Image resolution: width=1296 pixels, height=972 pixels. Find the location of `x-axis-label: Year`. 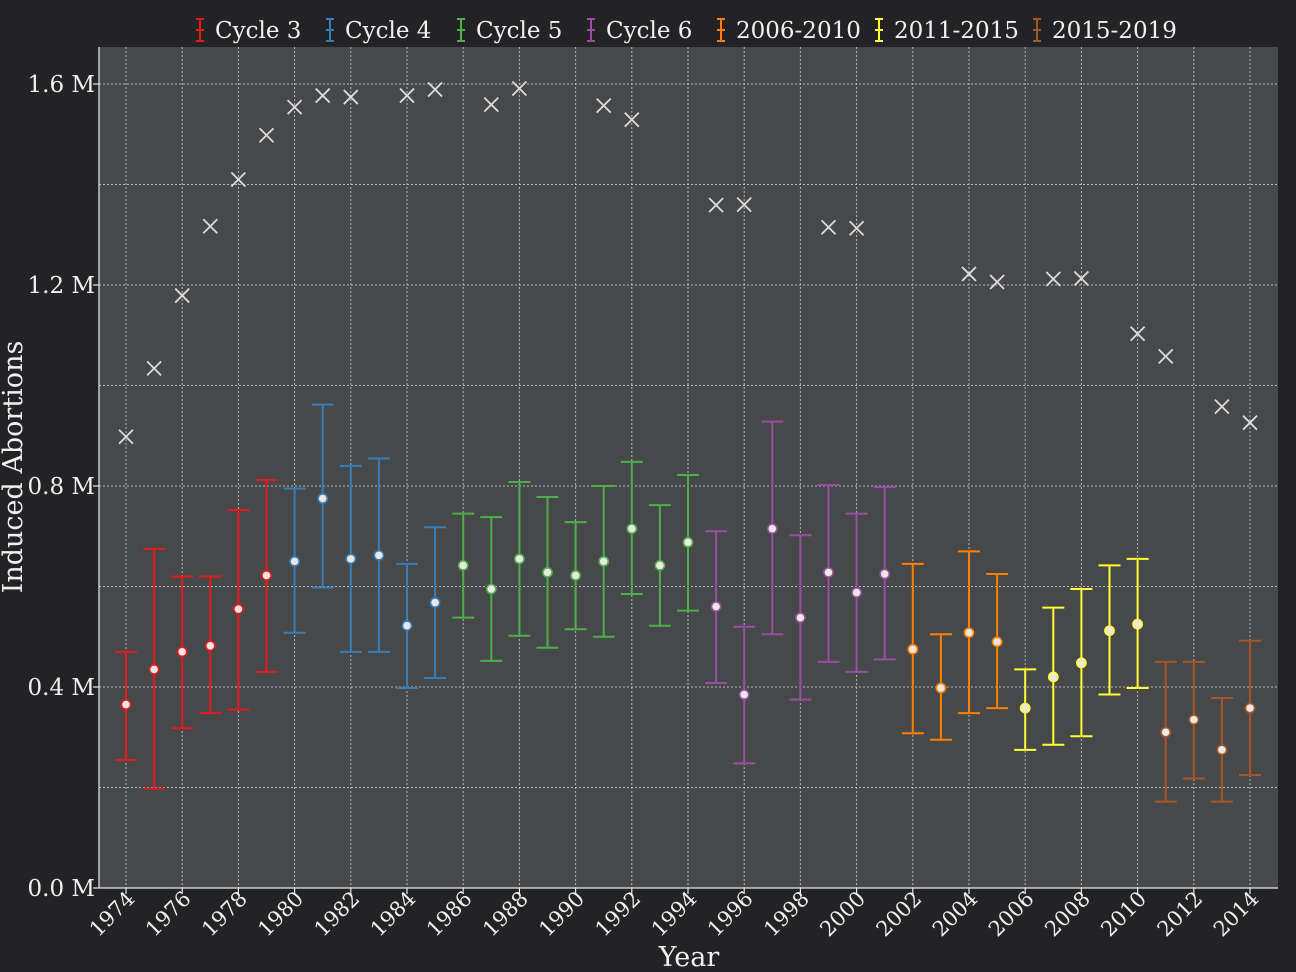

x-axis-label: Year is located at coordinates (689, 957).